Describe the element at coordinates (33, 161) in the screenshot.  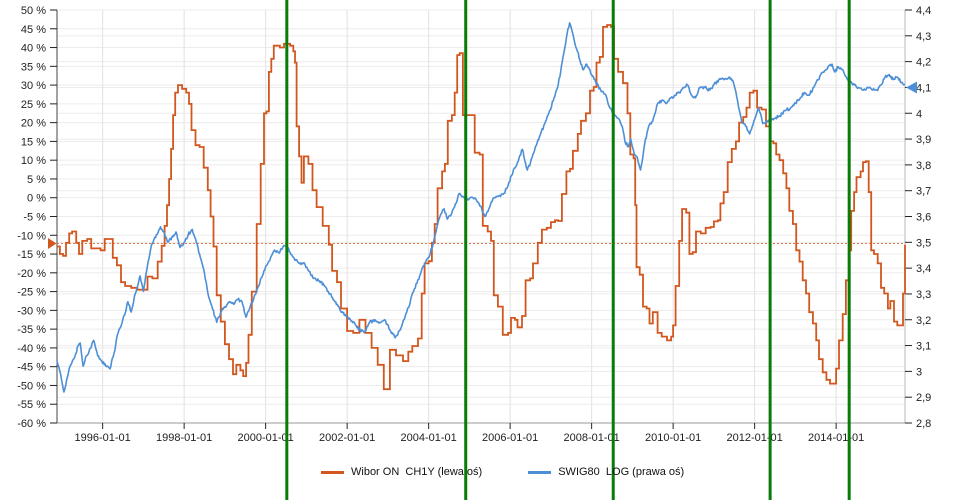
I see `svg-text: 10 %` at that location.